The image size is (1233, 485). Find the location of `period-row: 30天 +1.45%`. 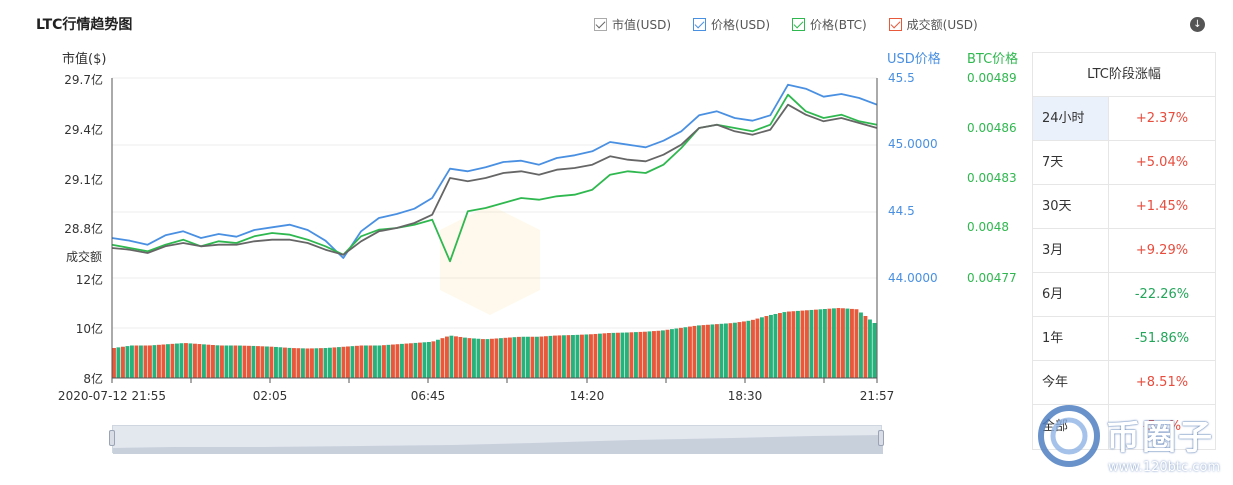

period-row: 30天 +1.45% is located at coordinates (1124, 207).